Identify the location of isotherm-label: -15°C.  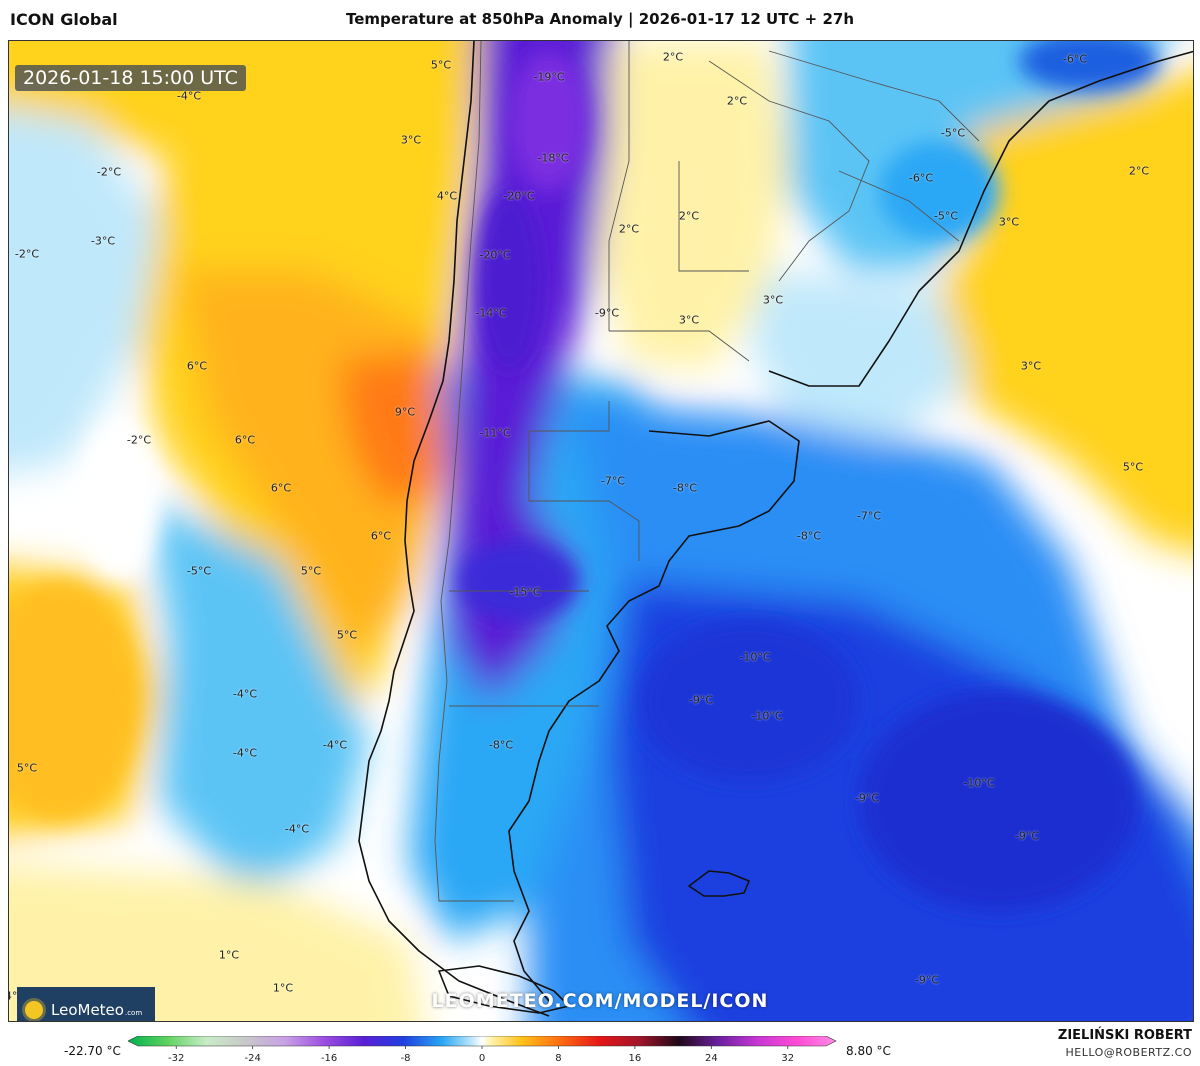
(525, 592).